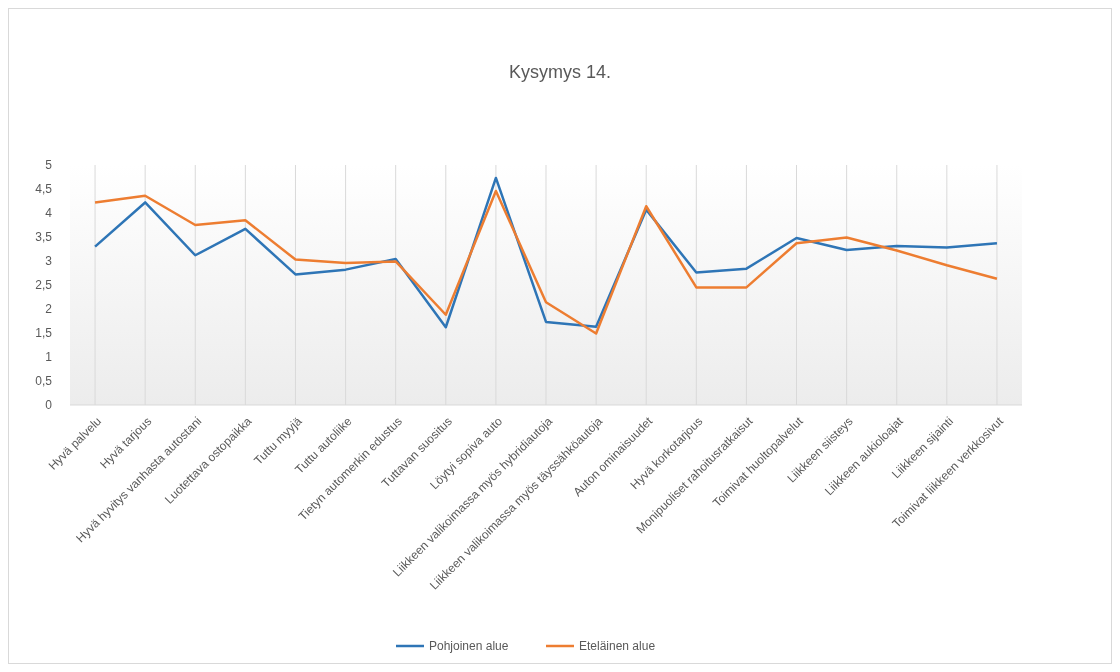 The width and height of the screenshot is (1120, 672). Describe the element at coordinates (44, 189) in the screenshot. I see `y-tick-label: 4,5` at that location.